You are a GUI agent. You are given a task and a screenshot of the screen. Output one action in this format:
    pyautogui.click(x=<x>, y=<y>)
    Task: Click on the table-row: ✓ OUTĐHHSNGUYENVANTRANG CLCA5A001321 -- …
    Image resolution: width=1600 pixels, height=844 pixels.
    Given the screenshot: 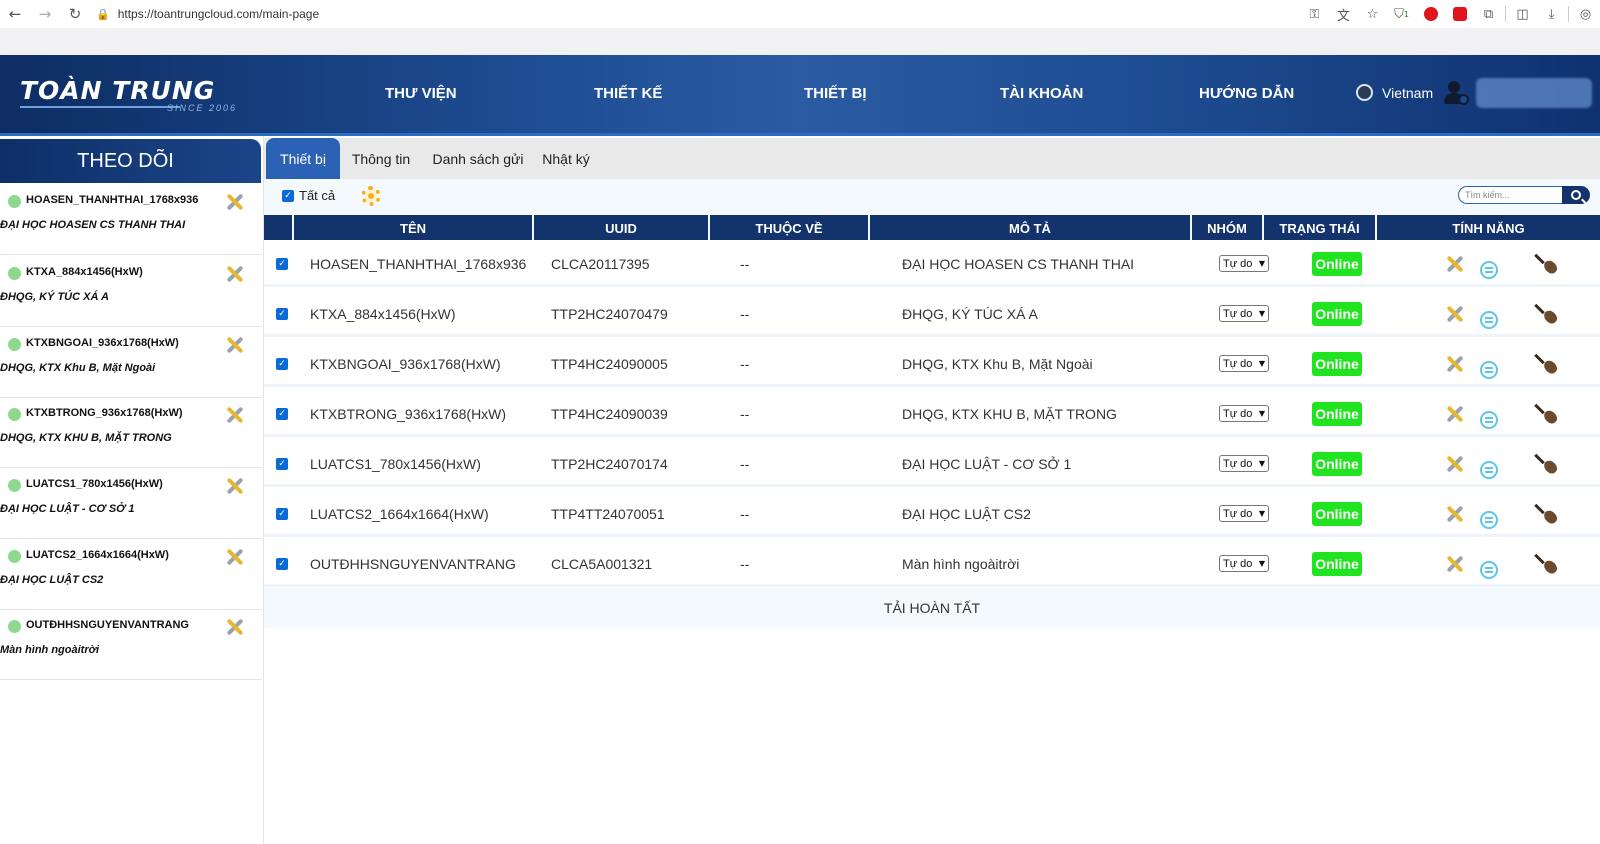 What is the action you would take?
    pyautogui.click(x=932, y=563)
    